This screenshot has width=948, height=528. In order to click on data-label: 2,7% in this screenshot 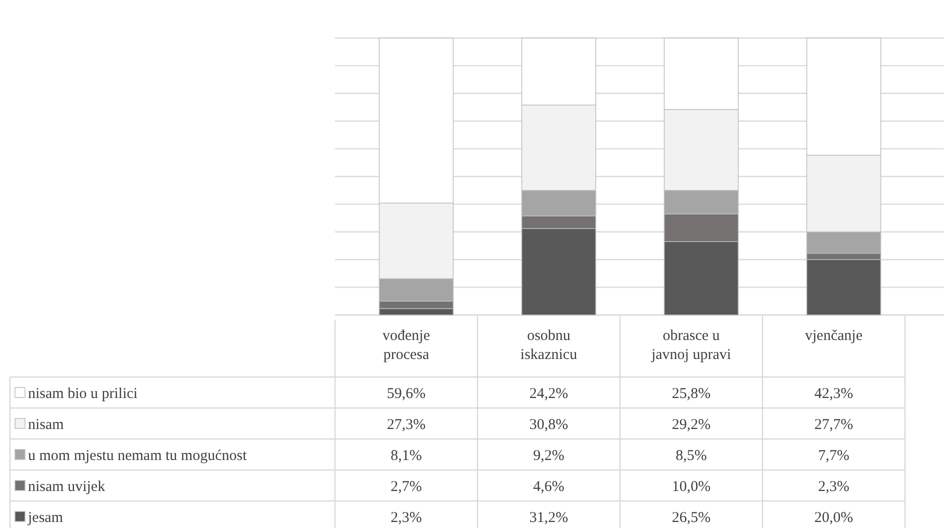, I will do `click(406, 486)`.